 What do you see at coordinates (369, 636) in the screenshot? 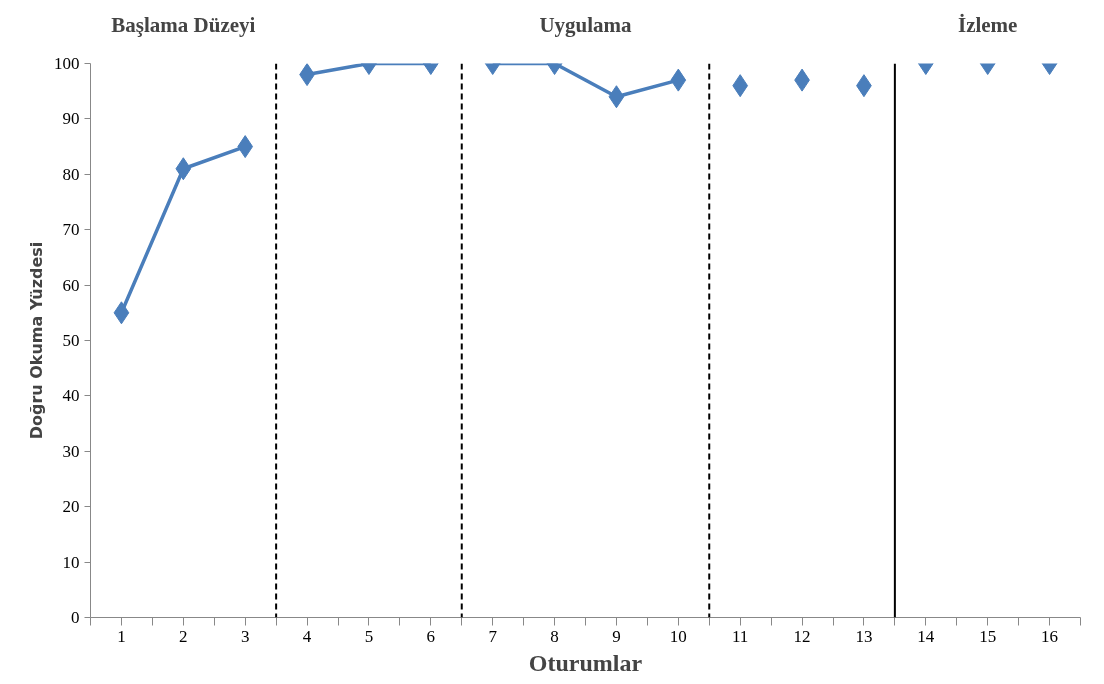
I see `x-tick-label: 5` at bounding box center [369, 636].